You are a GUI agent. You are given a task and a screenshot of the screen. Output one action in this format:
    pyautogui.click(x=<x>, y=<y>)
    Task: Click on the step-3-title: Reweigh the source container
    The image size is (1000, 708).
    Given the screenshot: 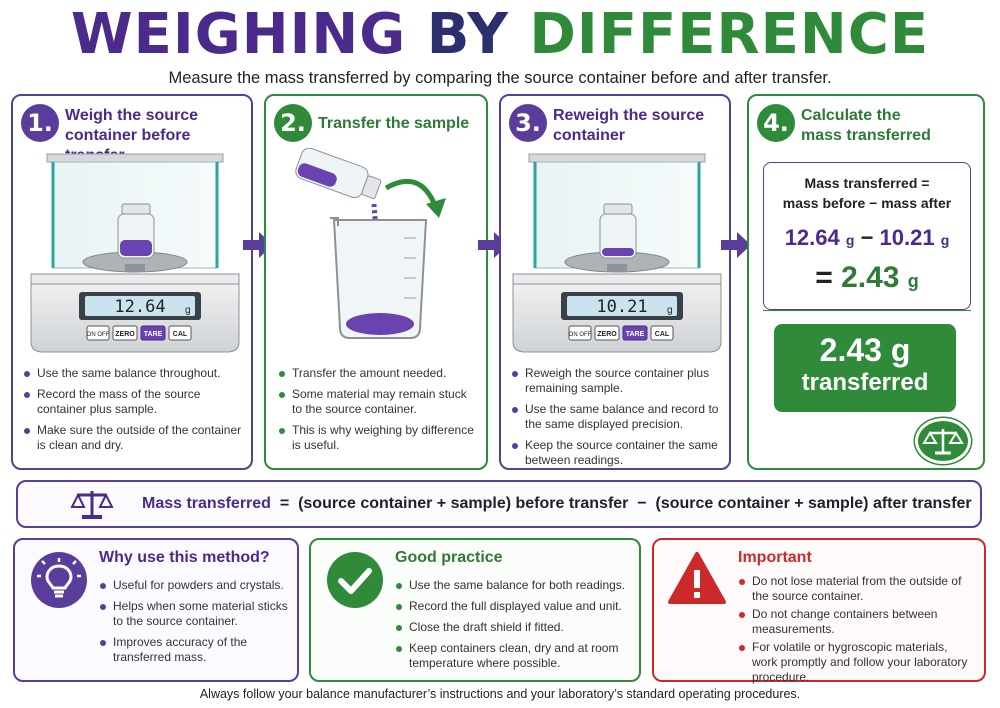 What is the action you would take?
    pyautogui.click(x=638, y=126)
    